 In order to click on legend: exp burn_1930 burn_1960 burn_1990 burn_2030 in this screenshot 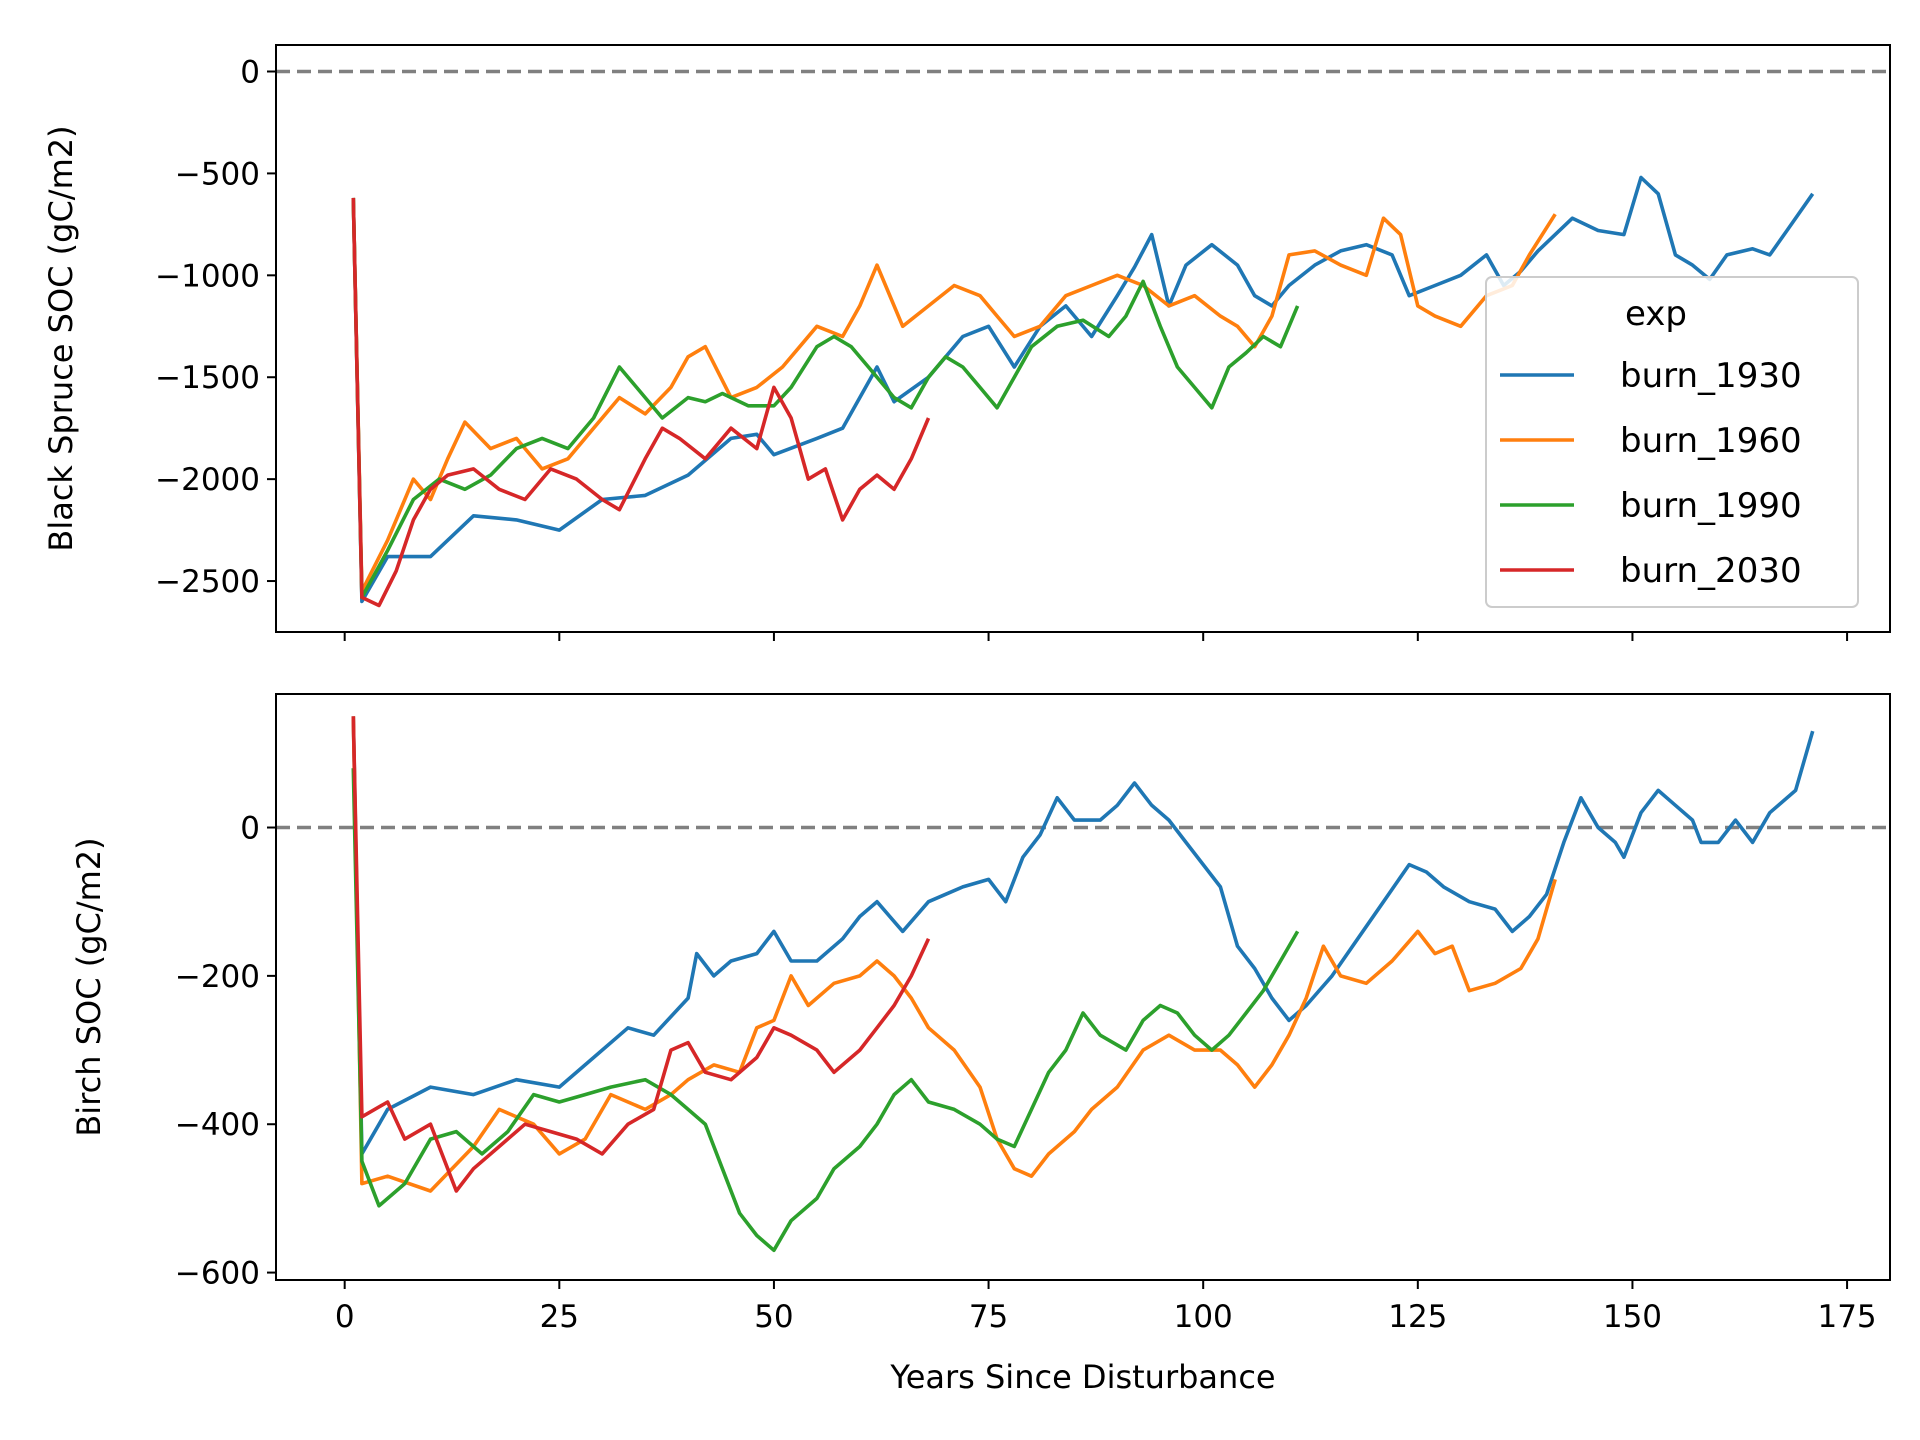, I will do `click(1672, 442)`.